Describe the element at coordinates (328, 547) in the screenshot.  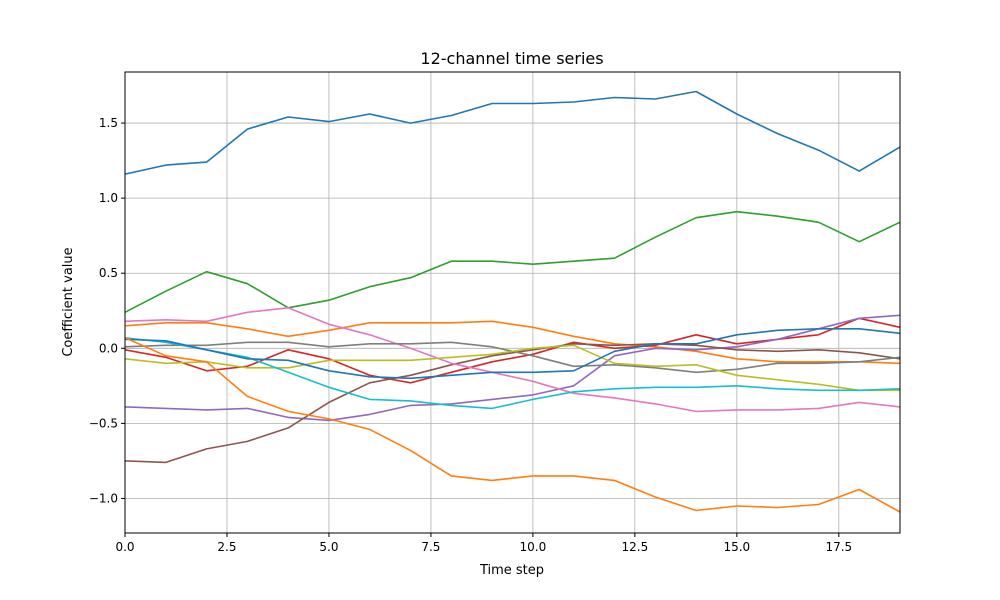
I see `x-tick-label: 5.0` at that location.